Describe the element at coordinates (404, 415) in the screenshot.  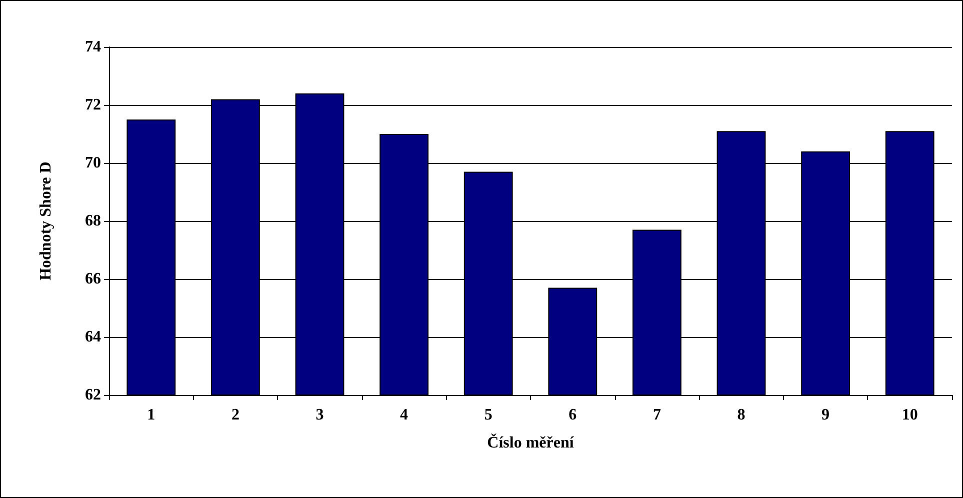
I see `x-tick-label: 4` at that location.